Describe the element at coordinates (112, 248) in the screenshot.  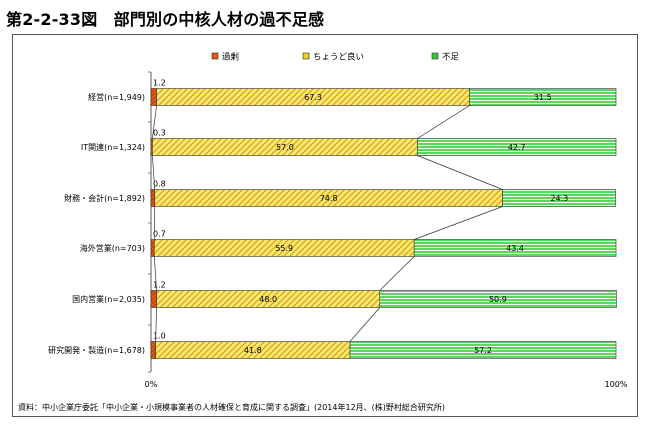
I see `category-label-3: 海外営業(n=703)` at that location.